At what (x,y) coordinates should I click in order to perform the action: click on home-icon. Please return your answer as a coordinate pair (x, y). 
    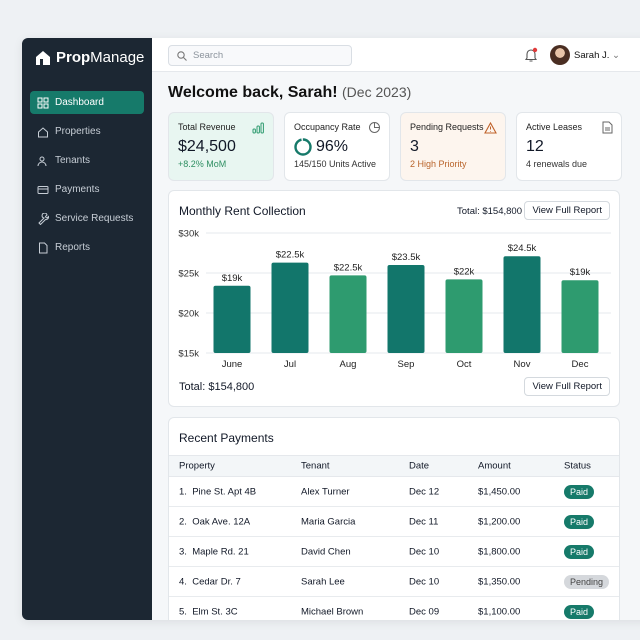
    Looking at the image, I should click on (43, 131).